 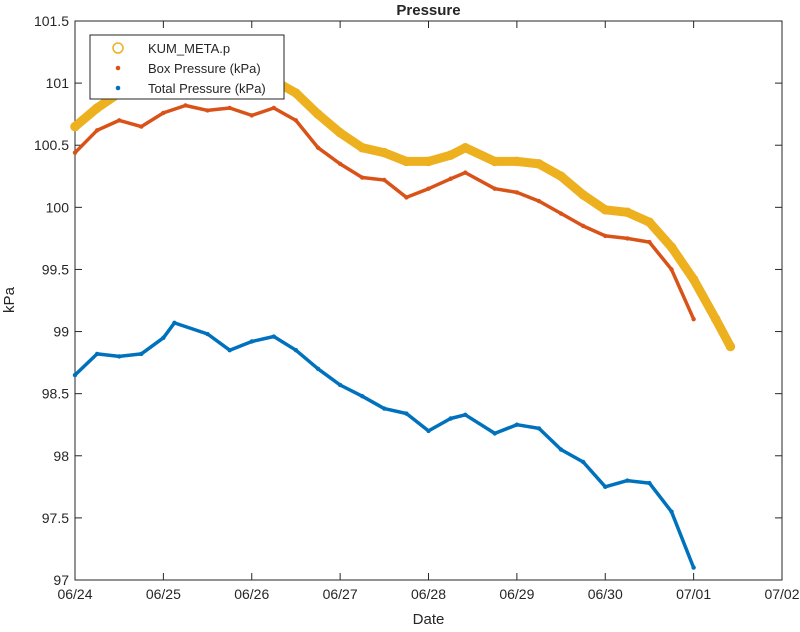 What do you see at coordinates (61, 580) in the screenshot?
I see `y-tick-label: 97` at bounding box center [61, 580].